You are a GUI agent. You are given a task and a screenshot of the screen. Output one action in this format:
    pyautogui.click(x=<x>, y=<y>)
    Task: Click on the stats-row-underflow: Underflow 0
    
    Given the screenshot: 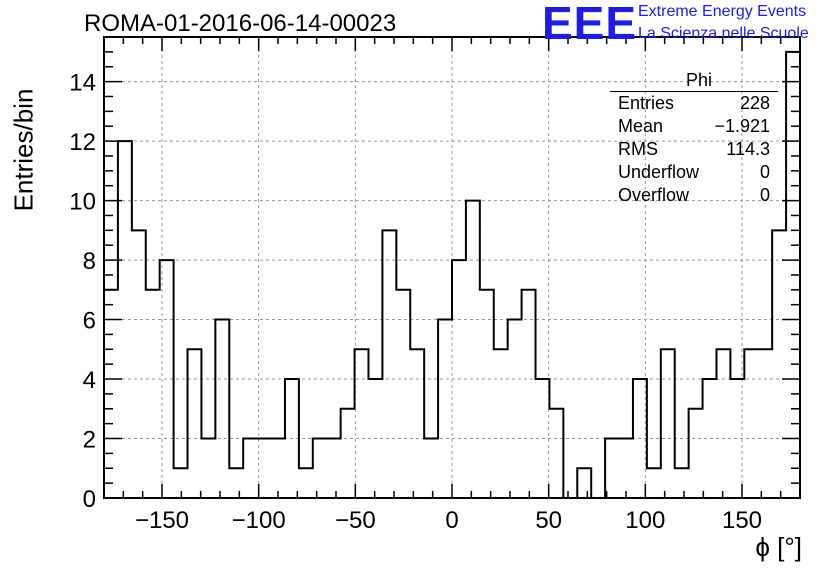 What is the action you would take?
    pyautogui.click(x=694, y=172)
    